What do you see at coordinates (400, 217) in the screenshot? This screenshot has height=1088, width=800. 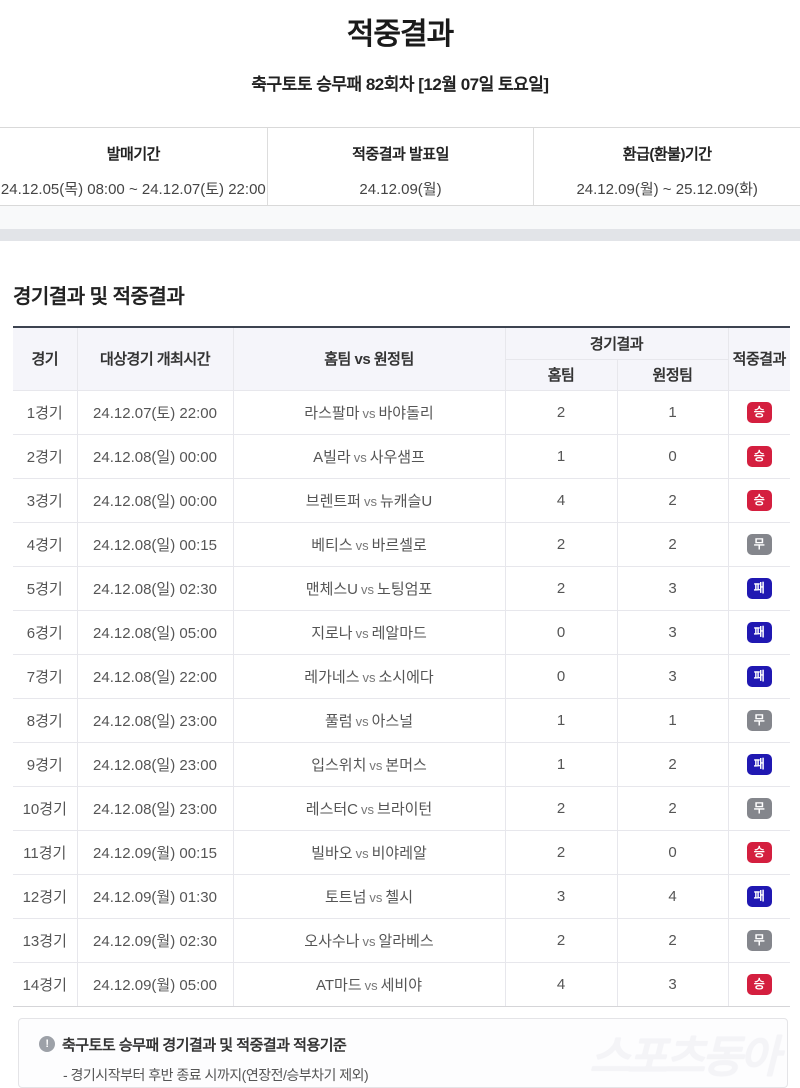 I see `divider-band-light` at bounding box center [400, 217].